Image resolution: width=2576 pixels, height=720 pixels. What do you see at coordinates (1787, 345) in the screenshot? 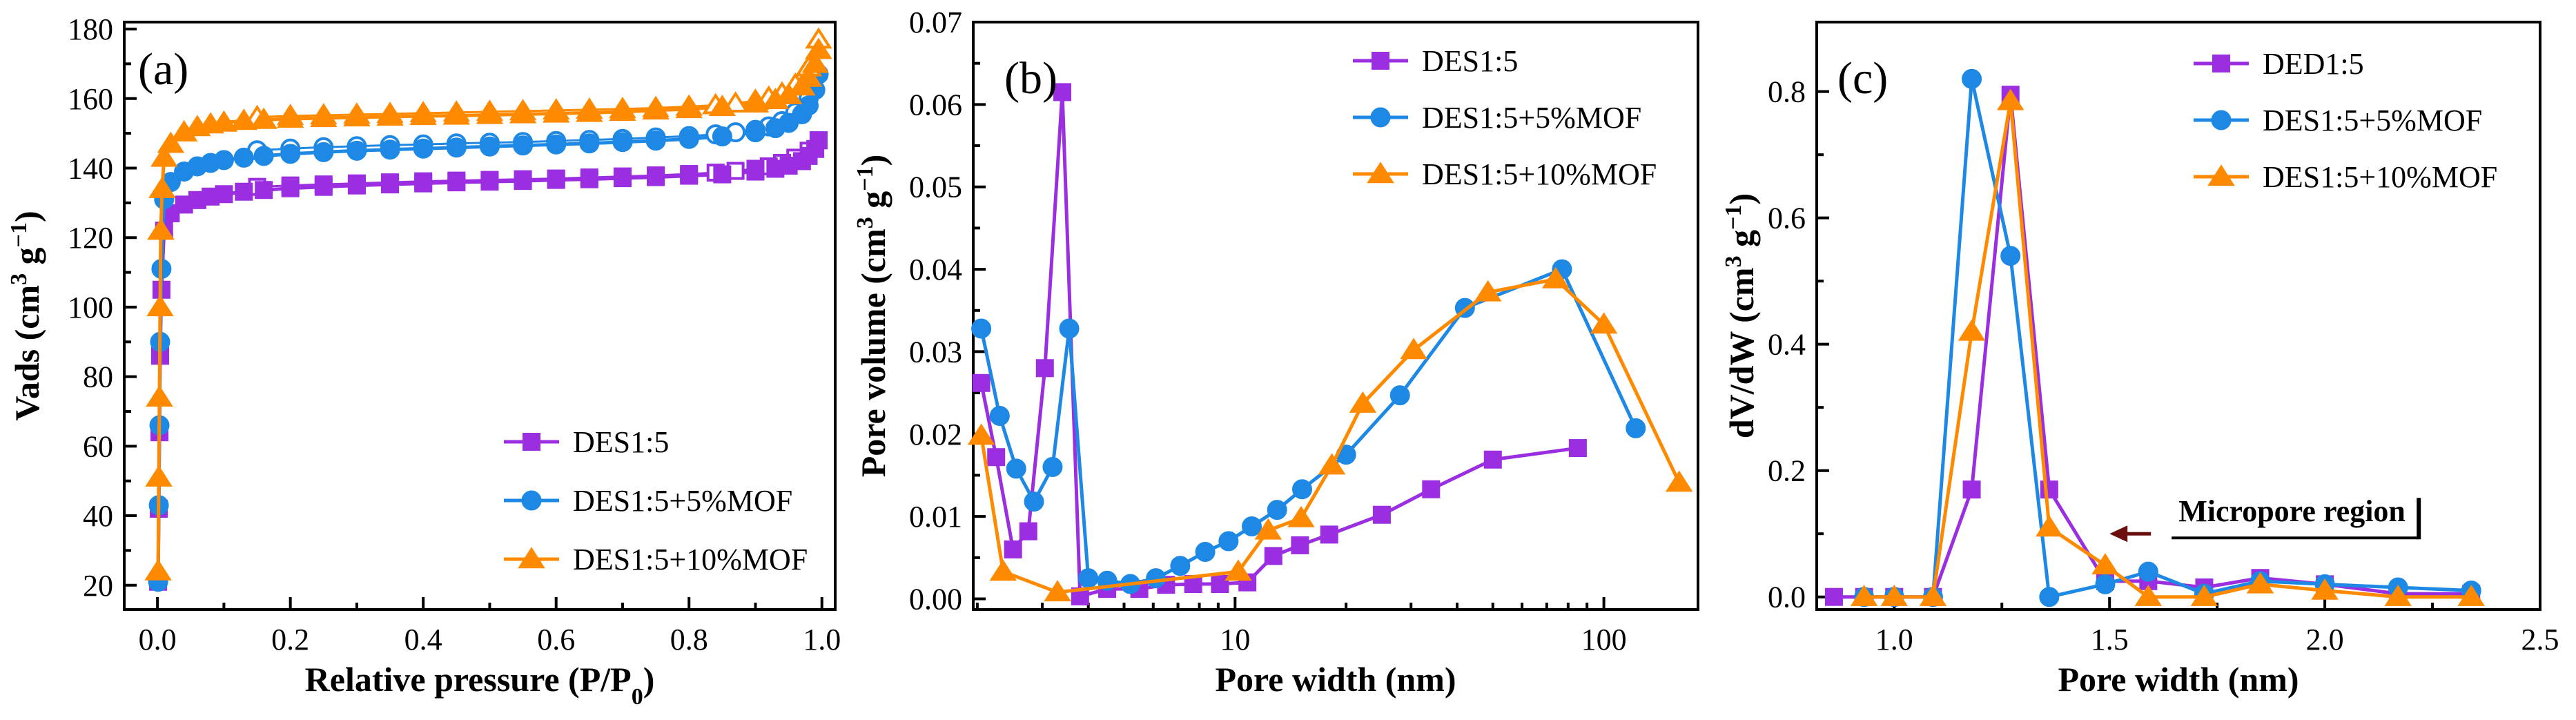
I see `panel-c-y-tick-label: 0.4` at bounding box center [1787, 345].